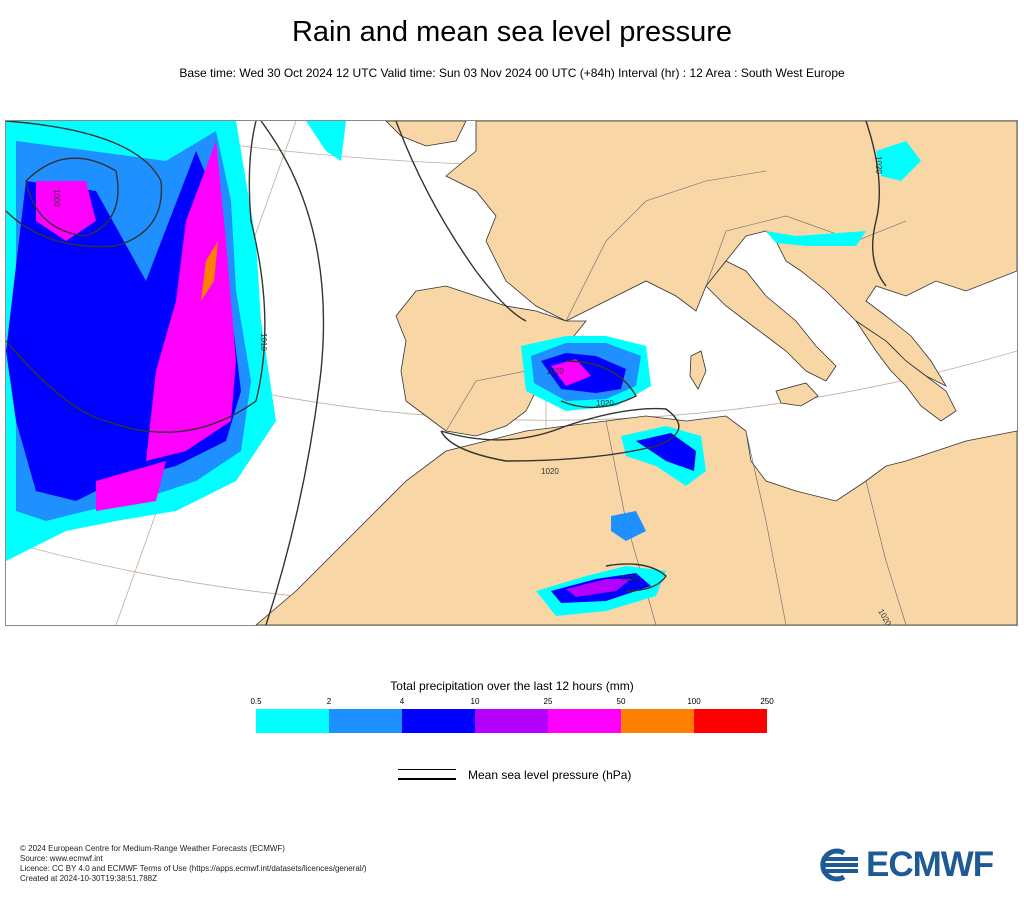 The width and height of the screenshot is (1024, 922). I want to click on legend-ticks: 0.5 2 4 10 25 50 100 250, so click(513, 703).